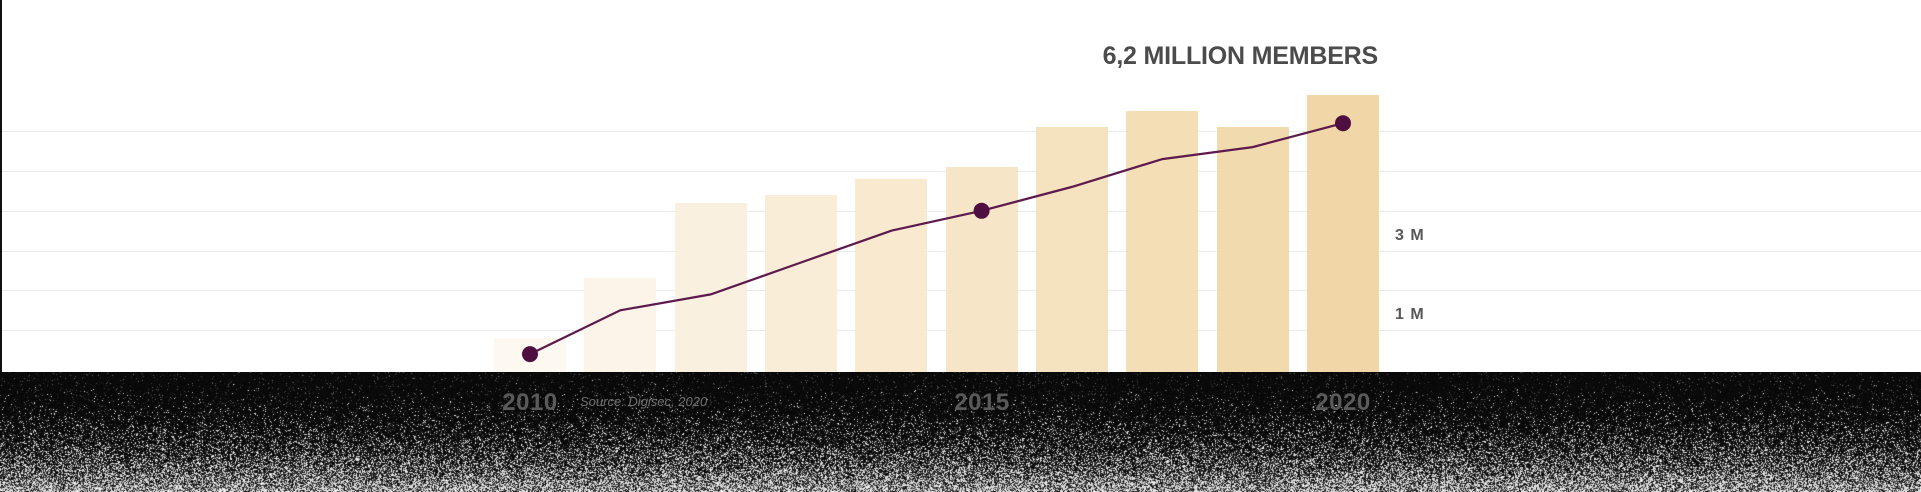  What do you see at coordinates (960, 131) in the screenshot?
I see `gridline-6m` at bounding box center [960, 131].